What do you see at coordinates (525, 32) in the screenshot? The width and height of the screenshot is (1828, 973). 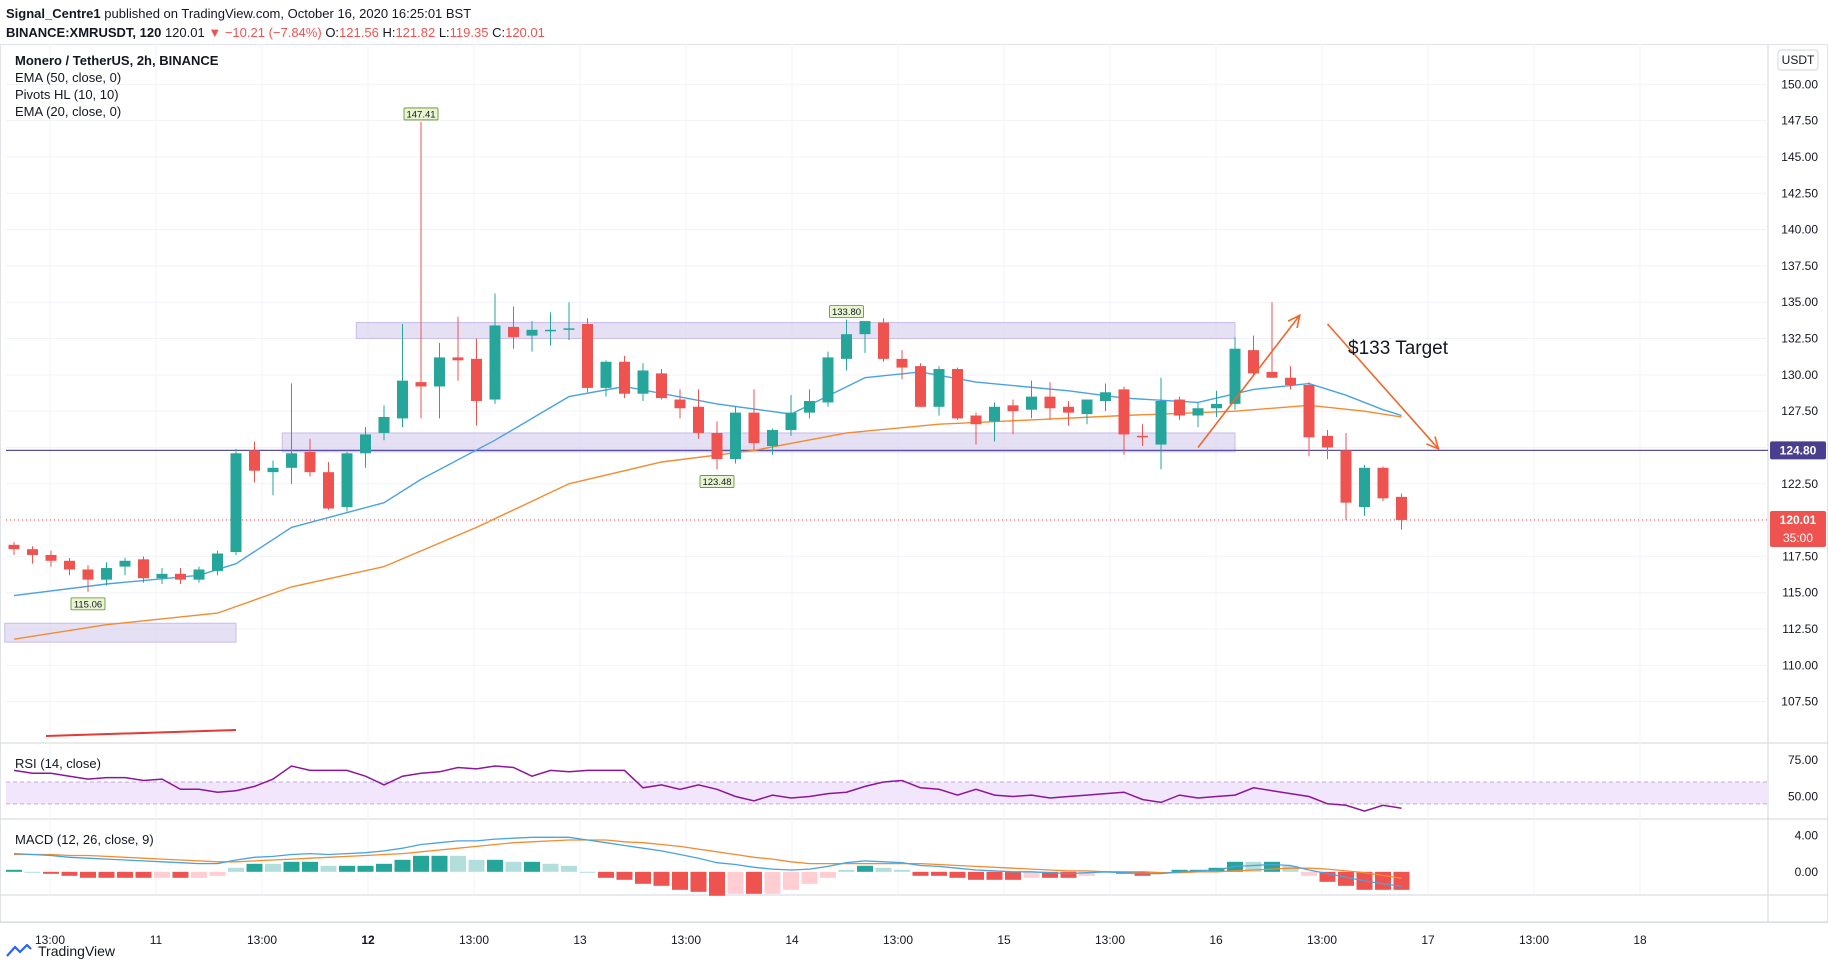 I see `close-value: 120.01` at bounding box center [525, 32].